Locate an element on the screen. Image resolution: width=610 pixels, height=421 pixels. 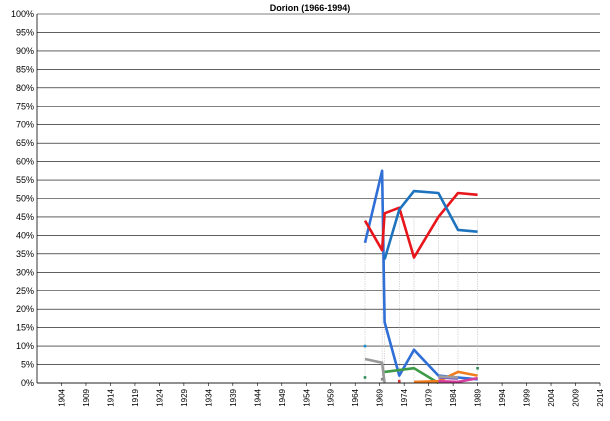
x-tick-label: 1914 is located at coordinates (110, 397).